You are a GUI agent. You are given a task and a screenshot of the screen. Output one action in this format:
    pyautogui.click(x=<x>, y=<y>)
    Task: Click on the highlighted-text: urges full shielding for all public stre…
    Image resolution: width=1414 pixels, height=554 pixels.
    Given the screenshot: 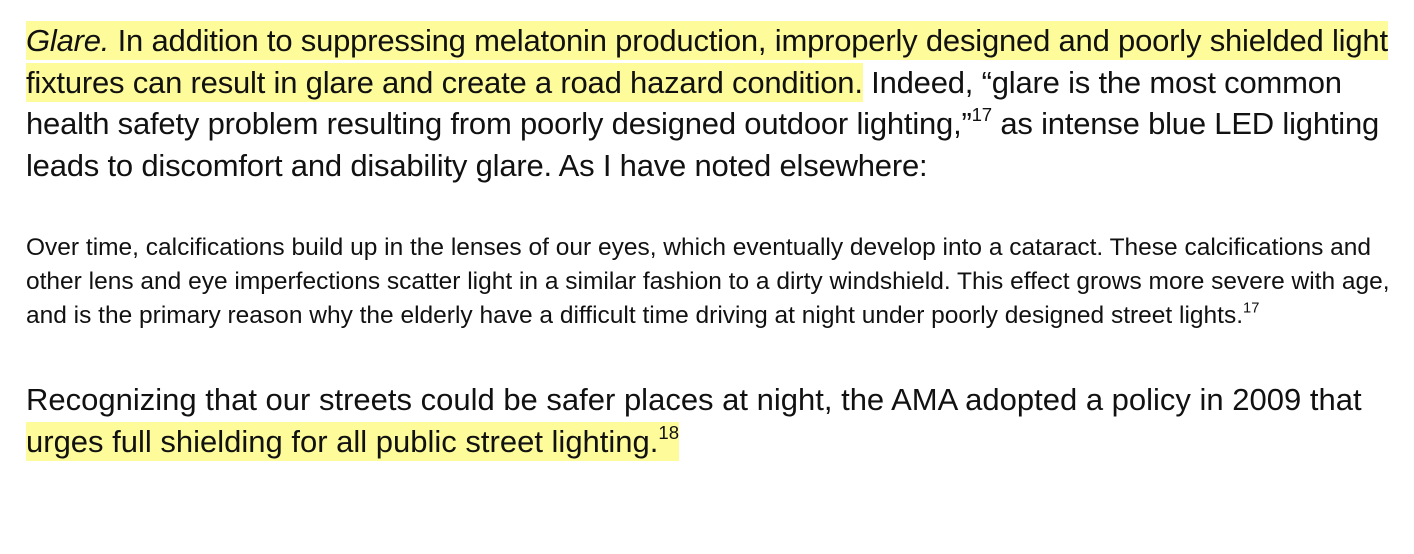 What is the action you would take?
    pyautogui.click(x=342, y=441)
    